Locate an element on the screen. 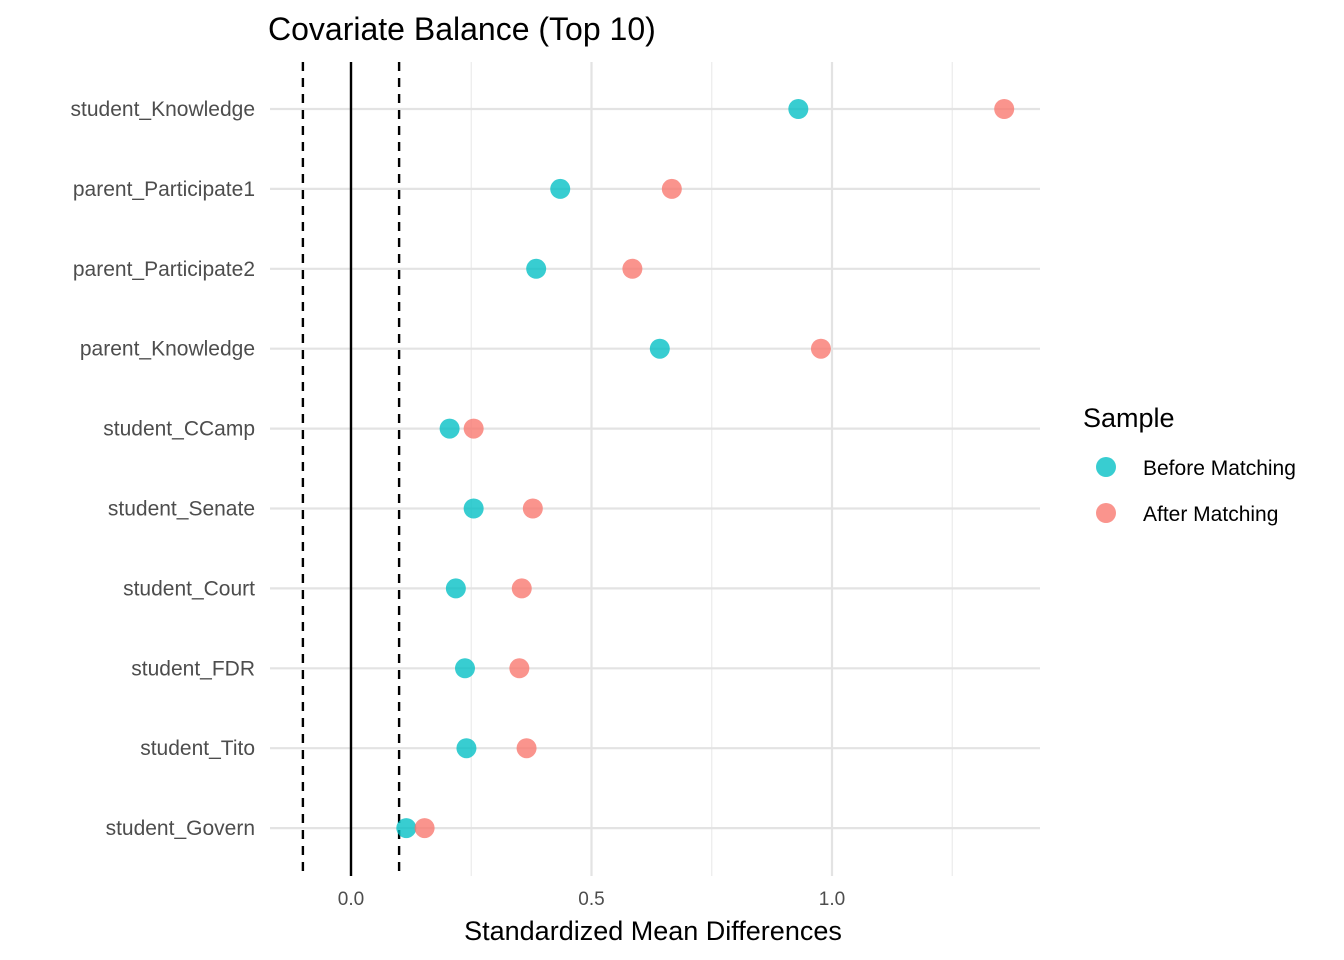 This screenshot has height=960, width=1344. legend-label: After Matching is located at coordinates (1210, 514).